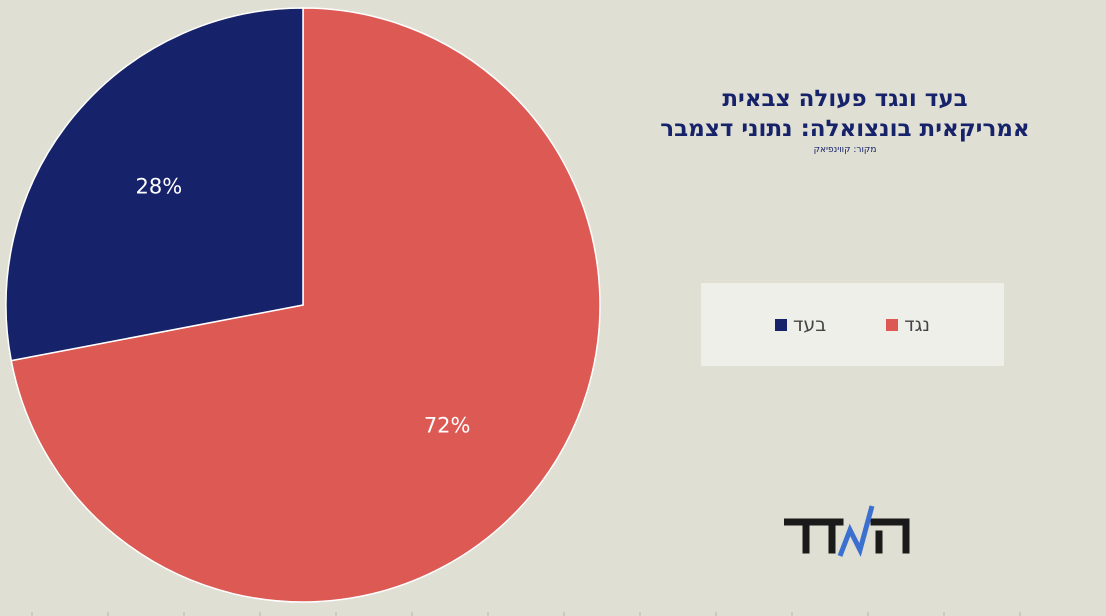 This screenshot has width=1106, height=616. What do you see at coordinates (852, 324) in the screenshot?
I see `legend: בעד נגד` at bounding box center [852, 324].